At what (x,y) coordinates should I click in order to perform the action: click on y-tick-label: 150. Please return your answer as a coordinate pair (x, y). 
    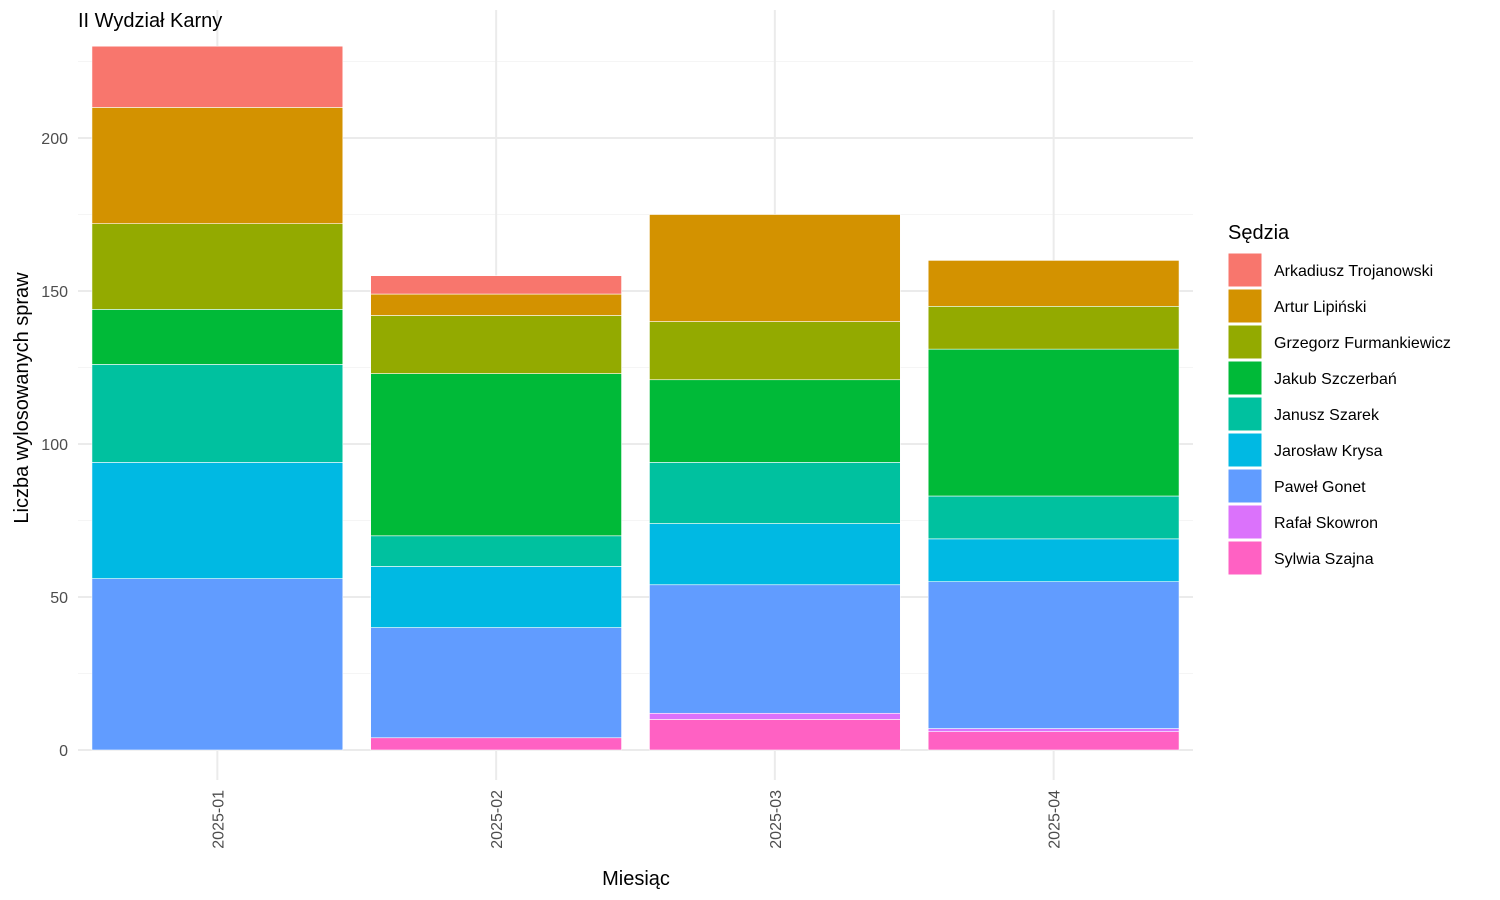
    Looking at the image, I should click on (54, 292).